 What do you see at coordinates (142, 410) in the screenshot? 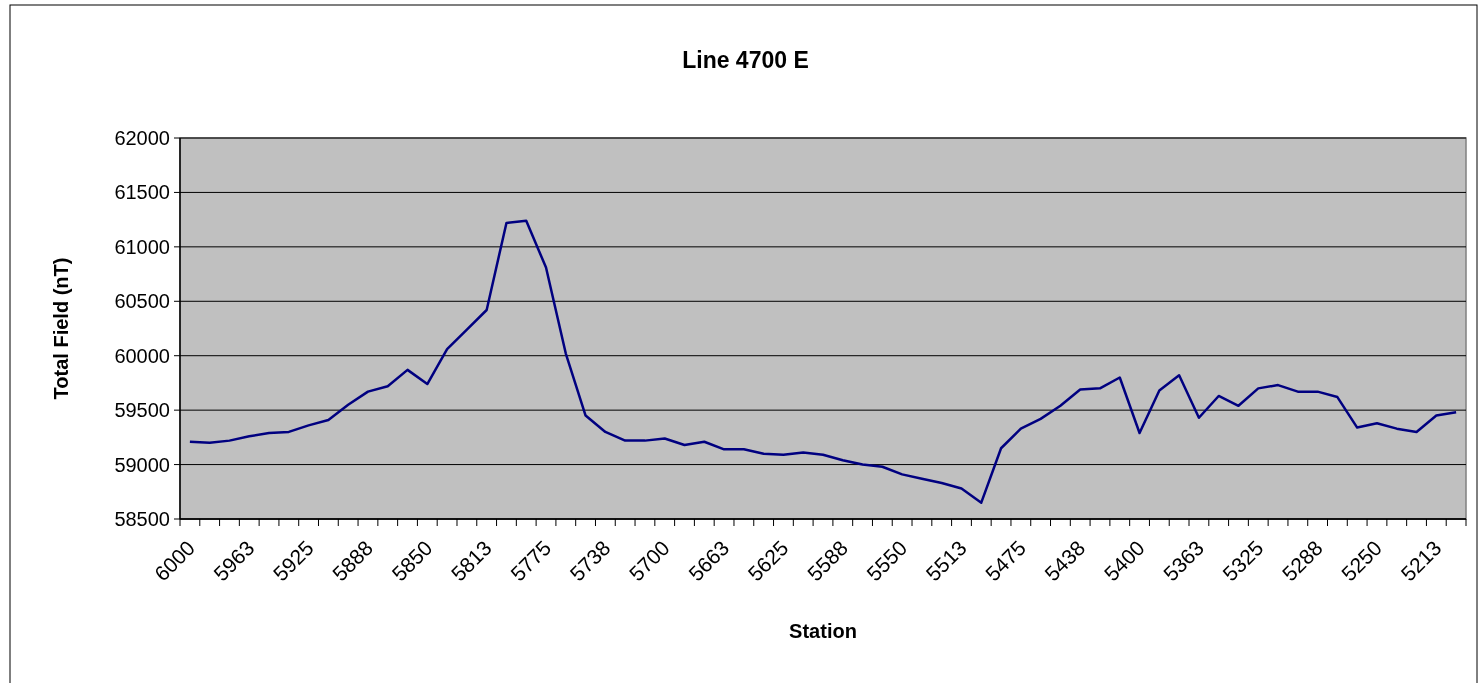
I see `y-tick-label: 59500` at bounding box center [142, 410].